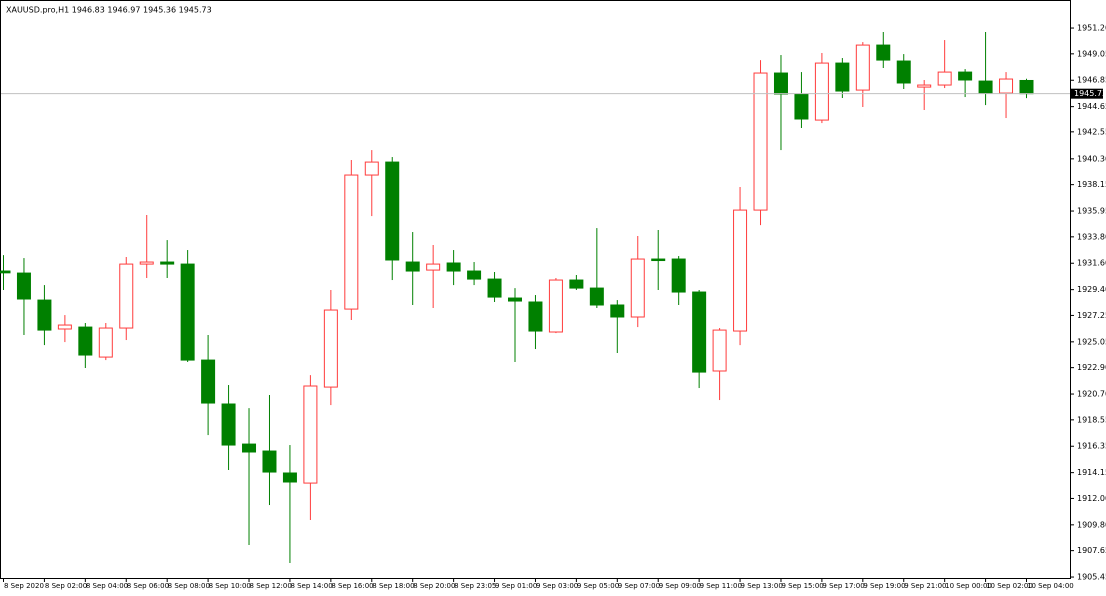 This screenshot has width=1106, height=596. I want to click on y-tick-label: 1909.80, so click(1091, 524).